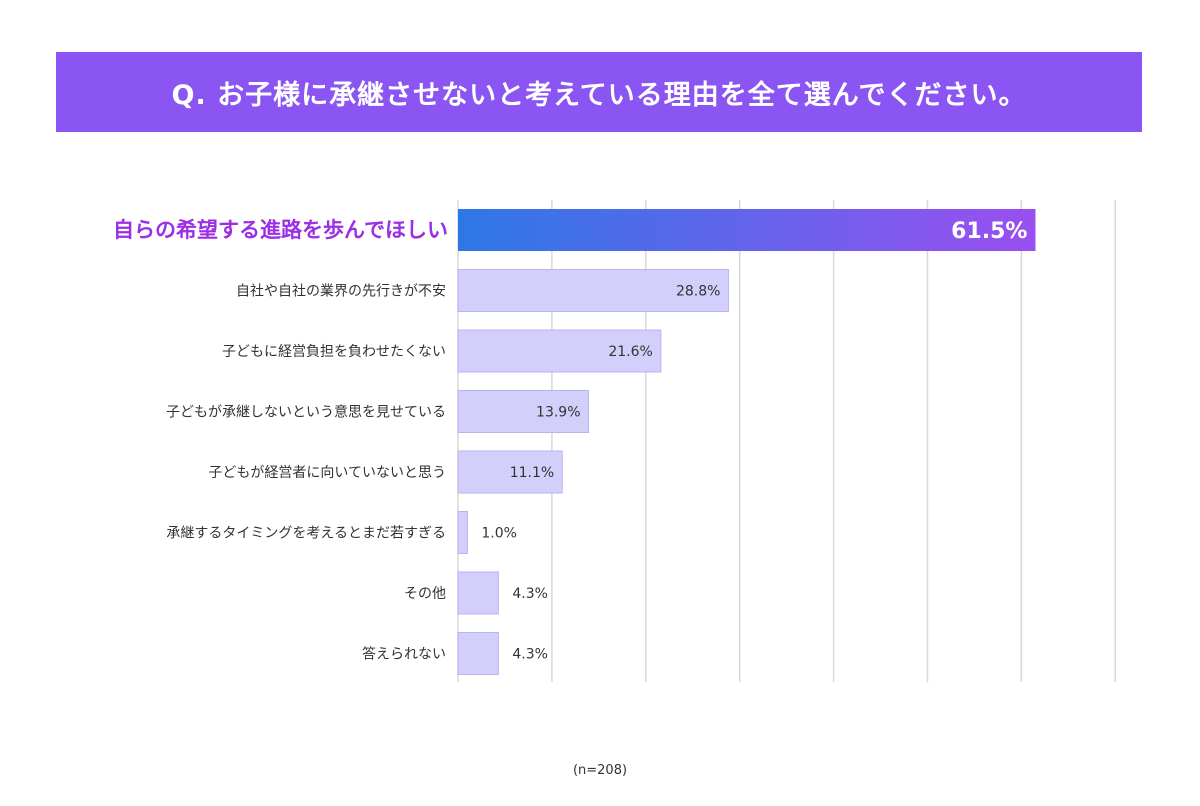  Describe the element at coordinates (306, 412) in the screenshot. I see `category-label: 子どもが承継しないという意思を見せている` at that location.